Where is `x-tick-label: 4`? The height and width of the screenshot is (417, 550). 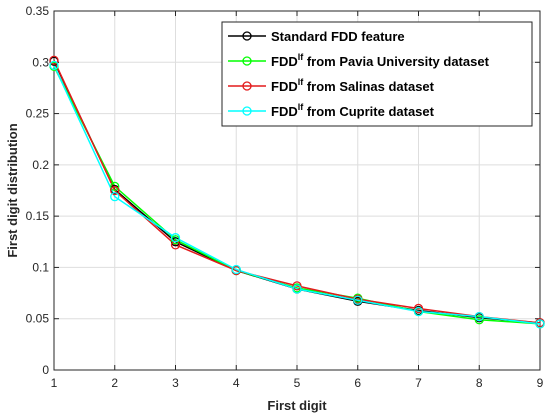
x-tick-label: 4 is located at coordinates (236, 383).